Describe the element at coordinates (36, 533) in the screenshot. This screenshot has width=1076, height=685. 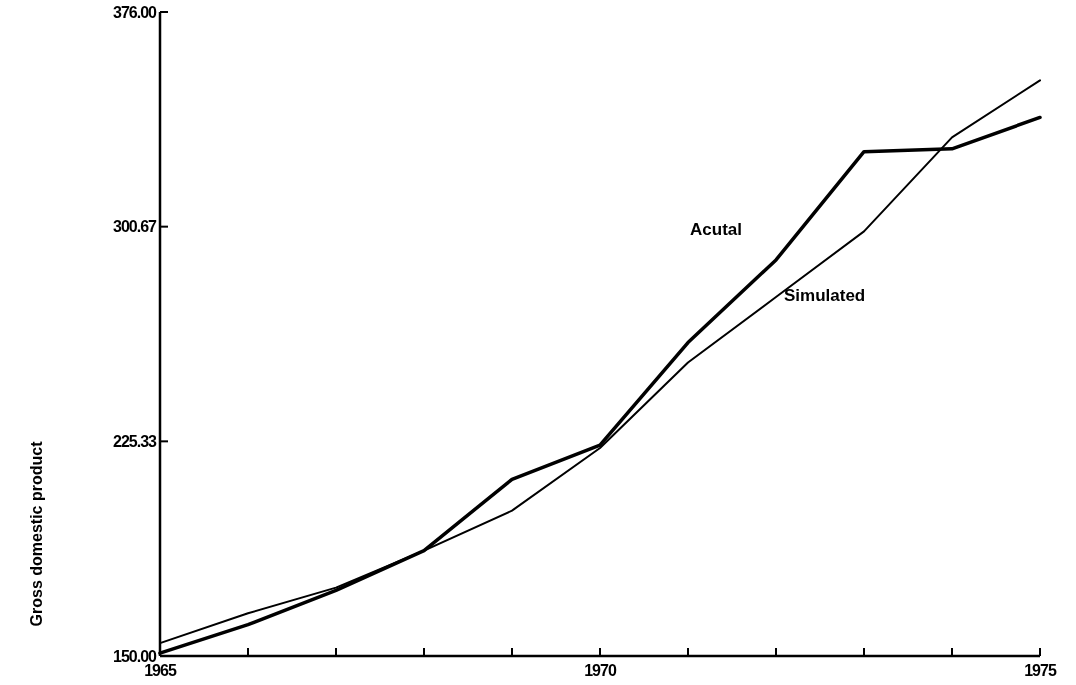
I see `y-axis-title: Gross domestic product` at that location.